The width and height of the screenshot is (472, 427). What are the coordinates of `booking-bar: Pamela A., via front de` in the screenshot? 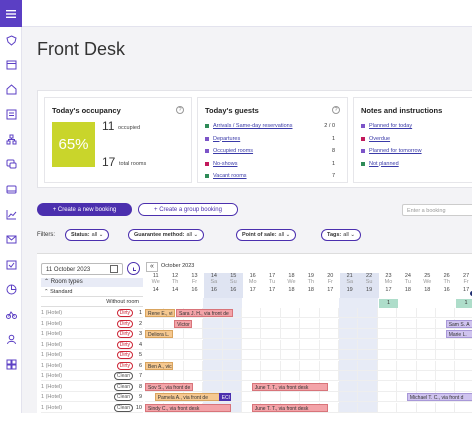 It's located at (188, 397).